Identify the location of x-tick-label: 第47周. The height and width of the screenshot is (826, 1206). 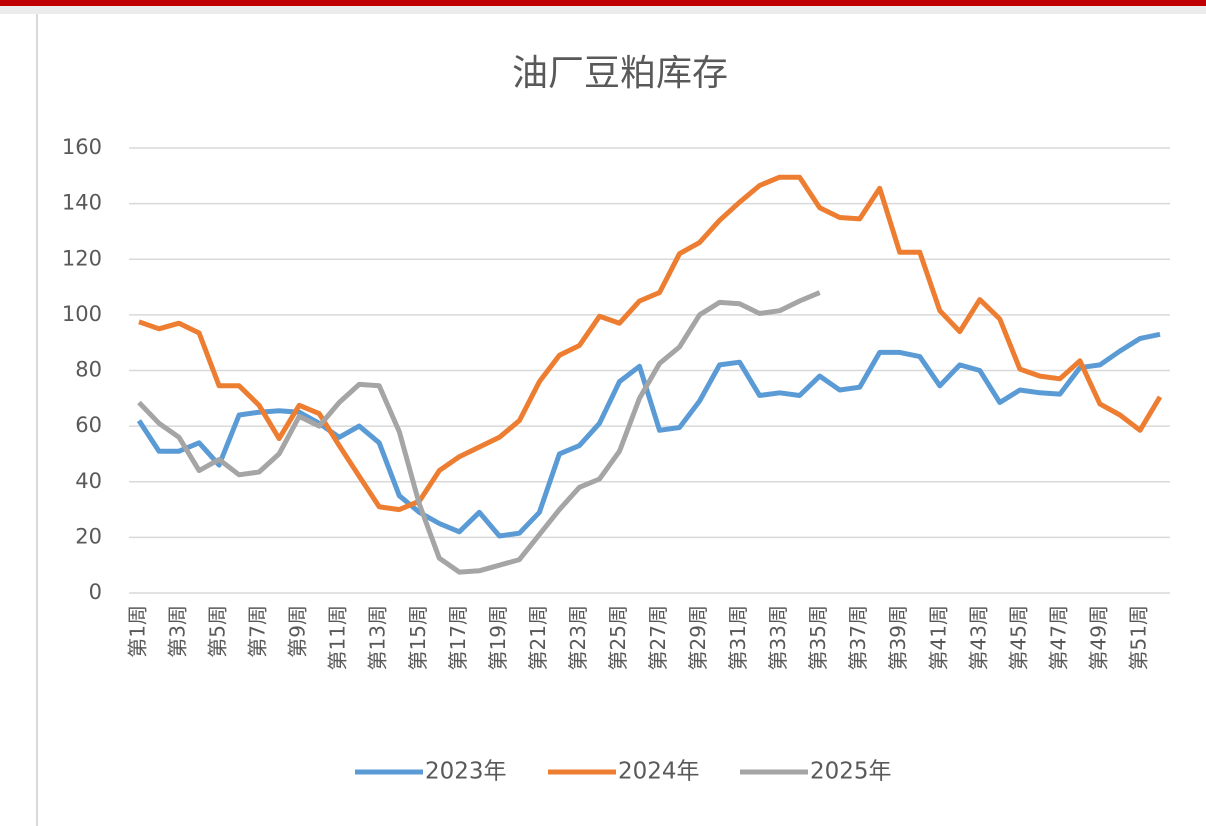
(1058, 637).